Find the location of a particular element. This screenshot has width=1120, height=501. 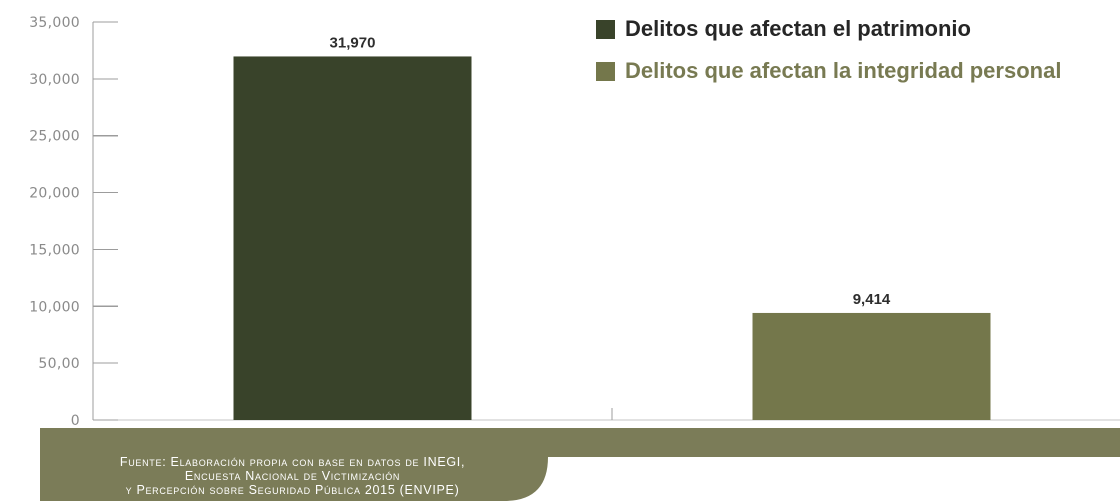

y-tick-label: 30,000 is located at coordinates (54, 80).